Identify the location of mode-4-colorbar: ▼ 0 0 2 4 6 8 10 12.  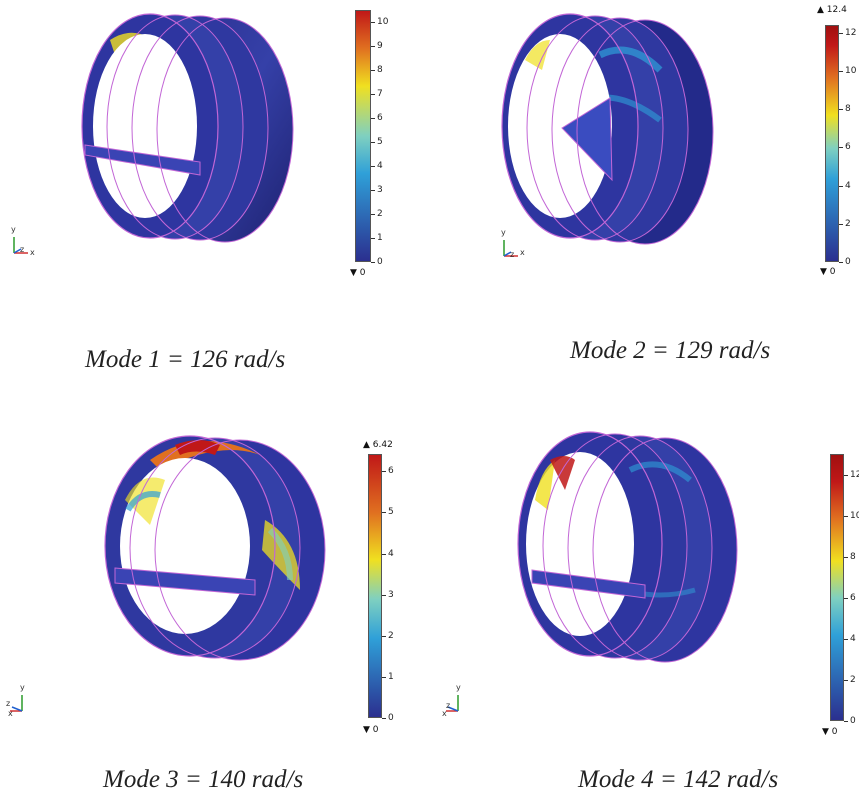
(840, 596).